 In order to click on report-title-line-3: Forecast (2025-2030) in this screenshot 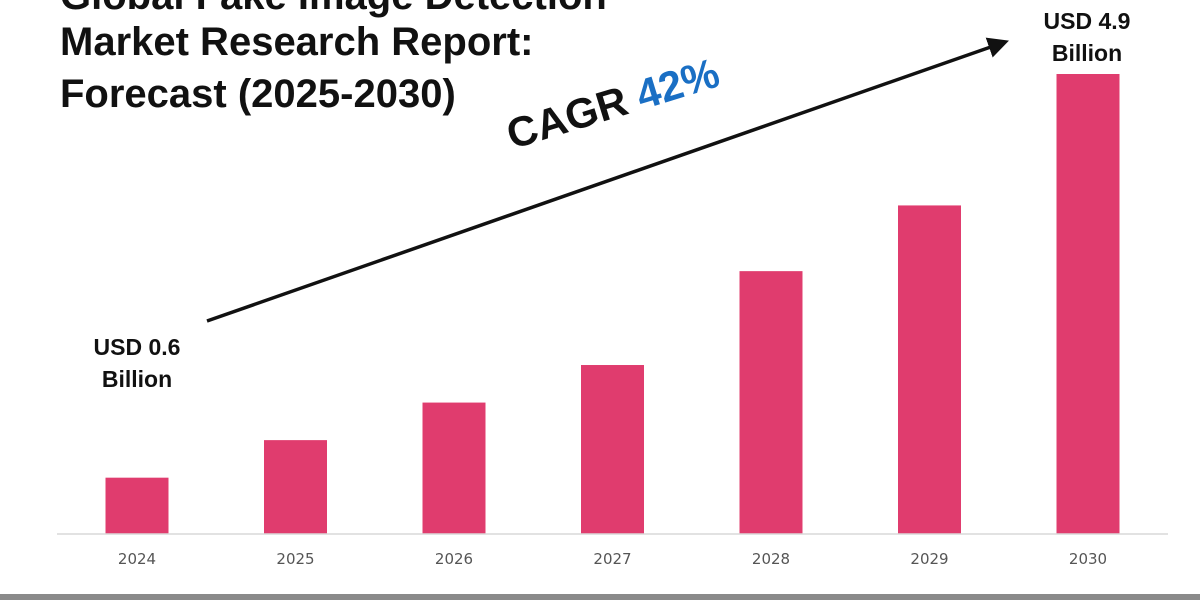, I will do `click(258, 94)`.